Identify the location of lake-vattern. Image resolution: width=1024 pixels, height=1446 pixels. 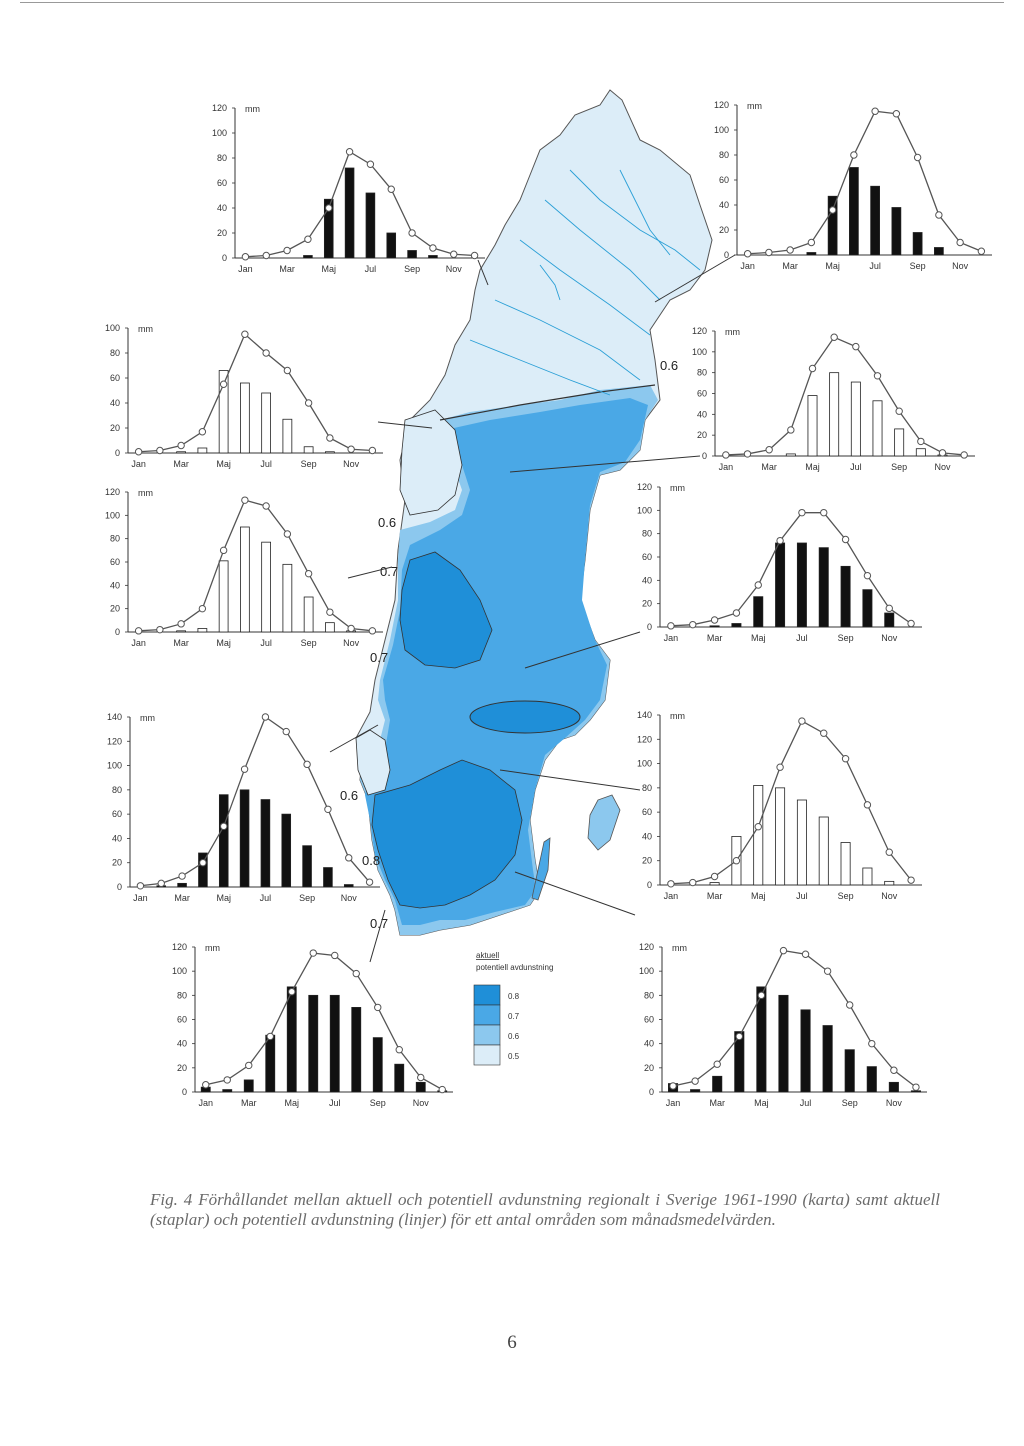
(525, 717).